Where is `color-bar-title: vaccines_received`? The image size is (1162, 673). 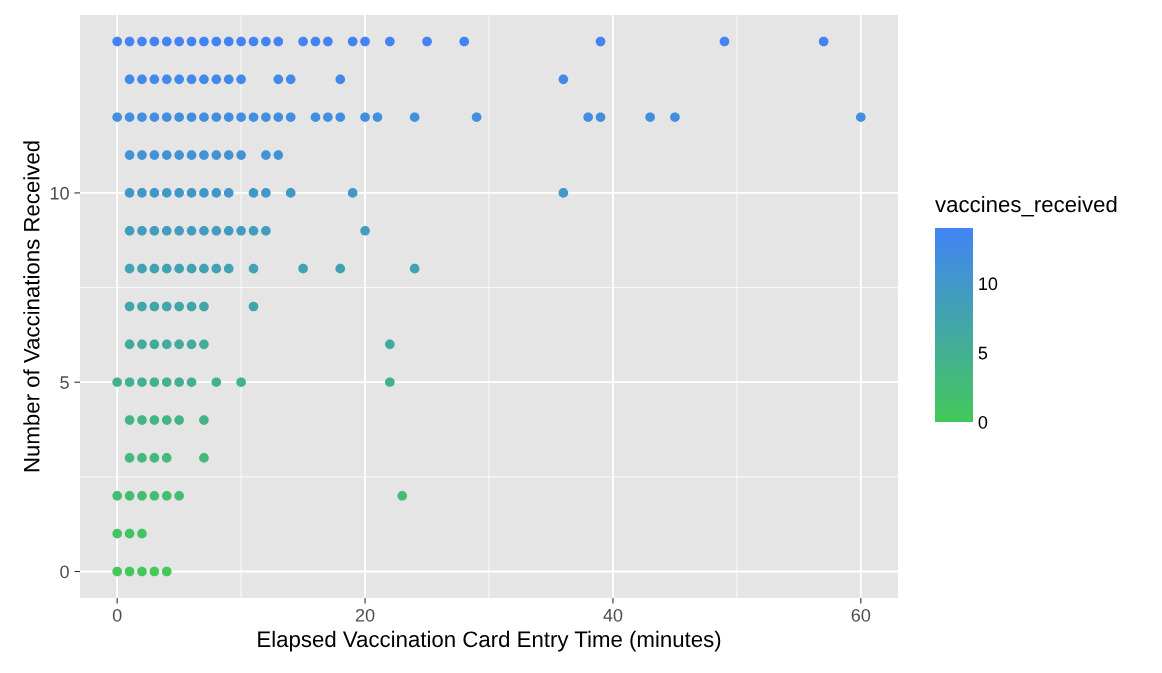 color-bar-title: vaccines_received is located at coordinates (1026, 206).